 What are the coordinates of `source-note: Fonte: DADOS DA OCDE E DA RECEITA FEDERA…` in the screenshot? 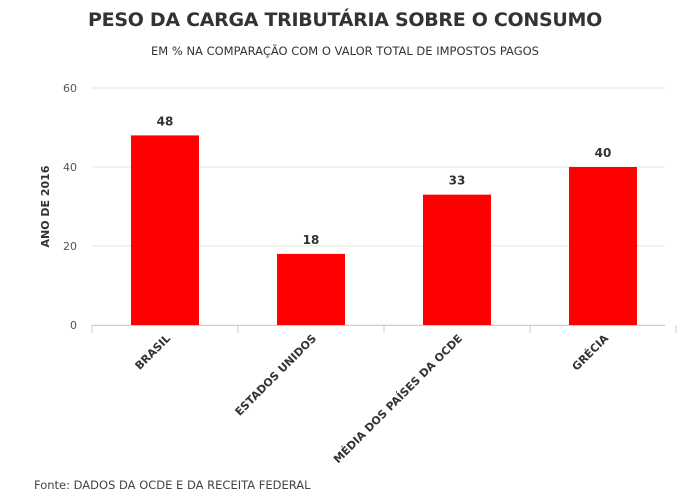 It's located at (172, 485).